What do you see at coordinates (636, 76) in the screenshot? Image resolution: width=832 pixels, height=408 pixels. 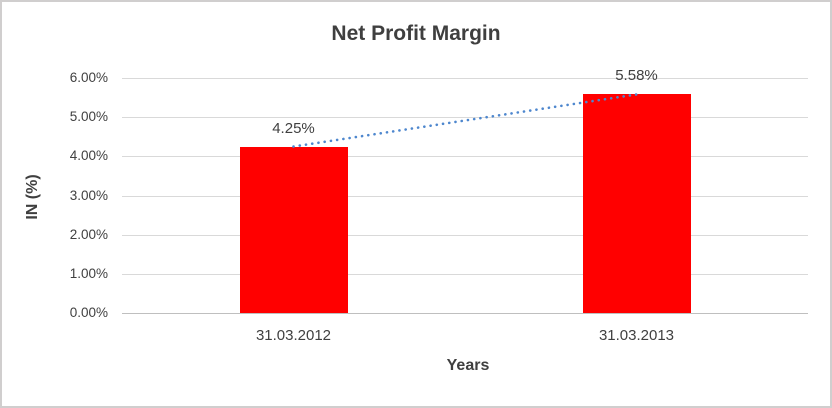 I see `data-label: 5.58%` at bounding box center [636, 76].